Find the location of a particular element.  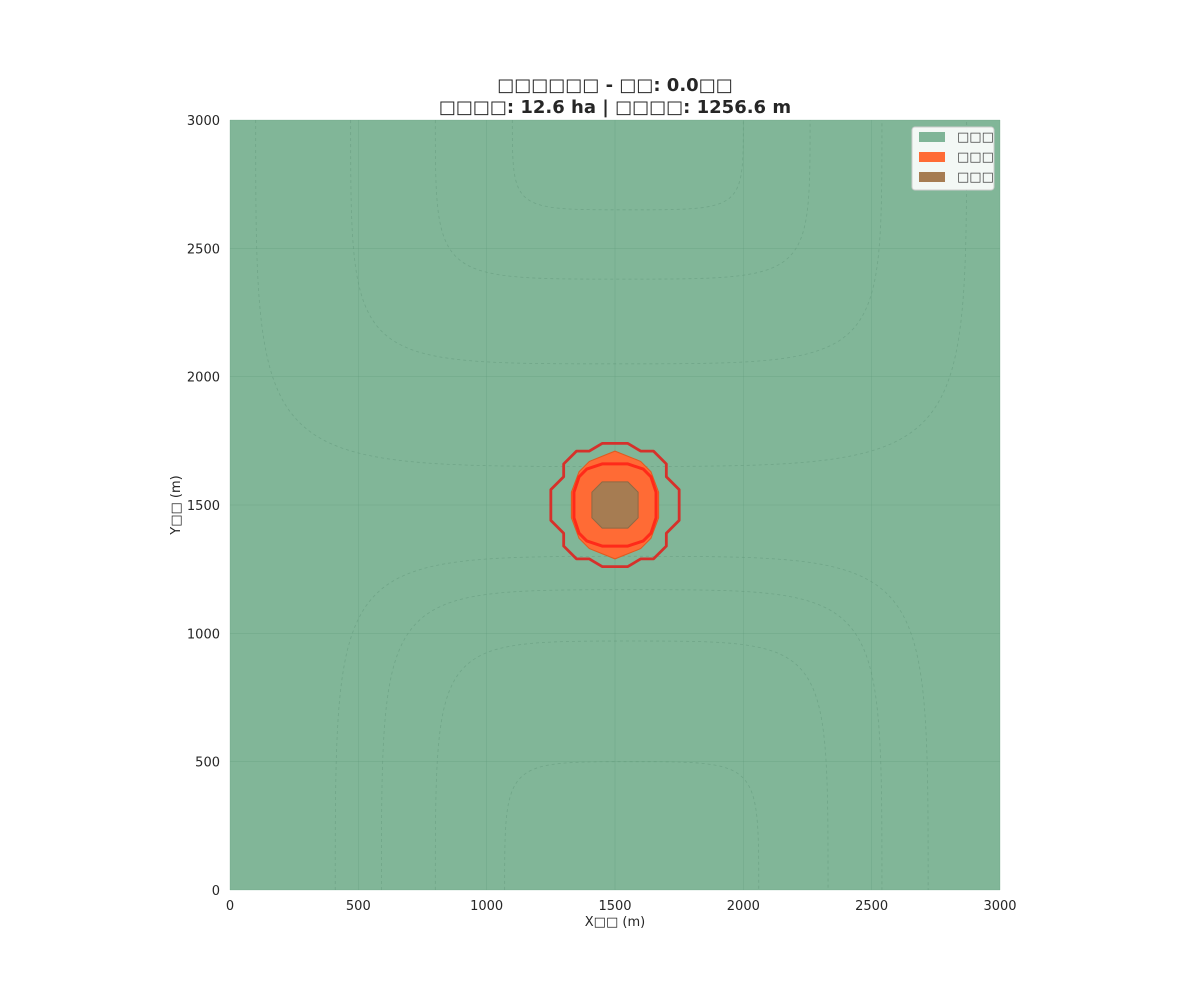

y-tick-label: 1000 is located at coordinates (203, 634).